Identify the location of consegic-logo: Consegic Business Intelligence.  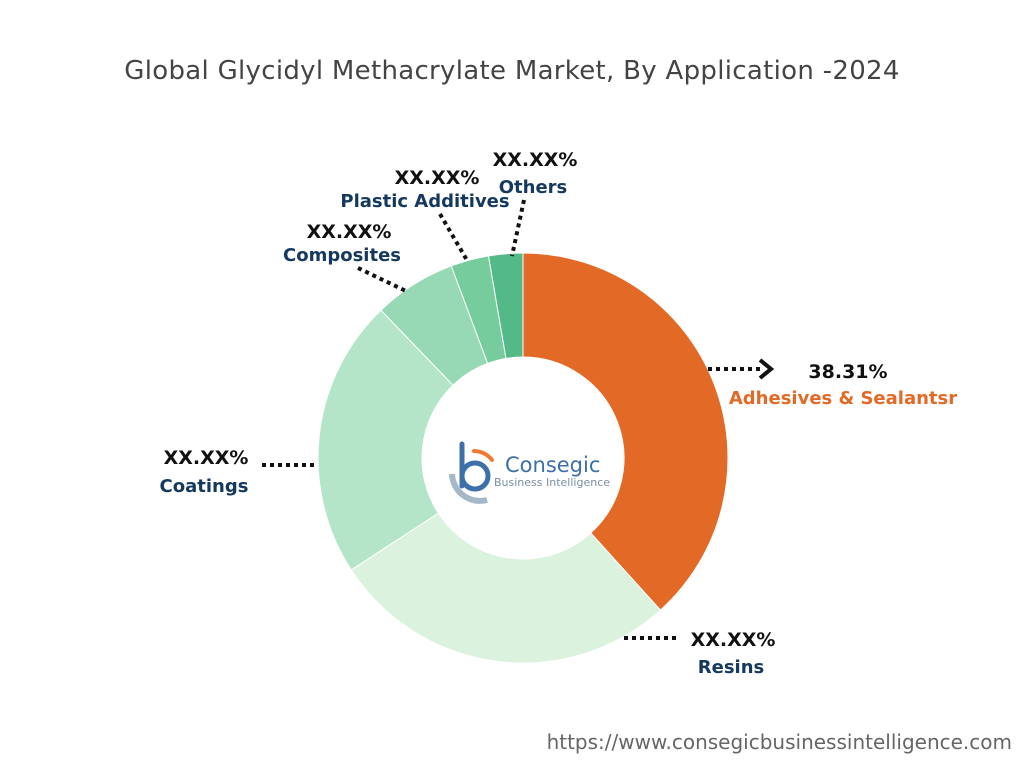
(529, 472).